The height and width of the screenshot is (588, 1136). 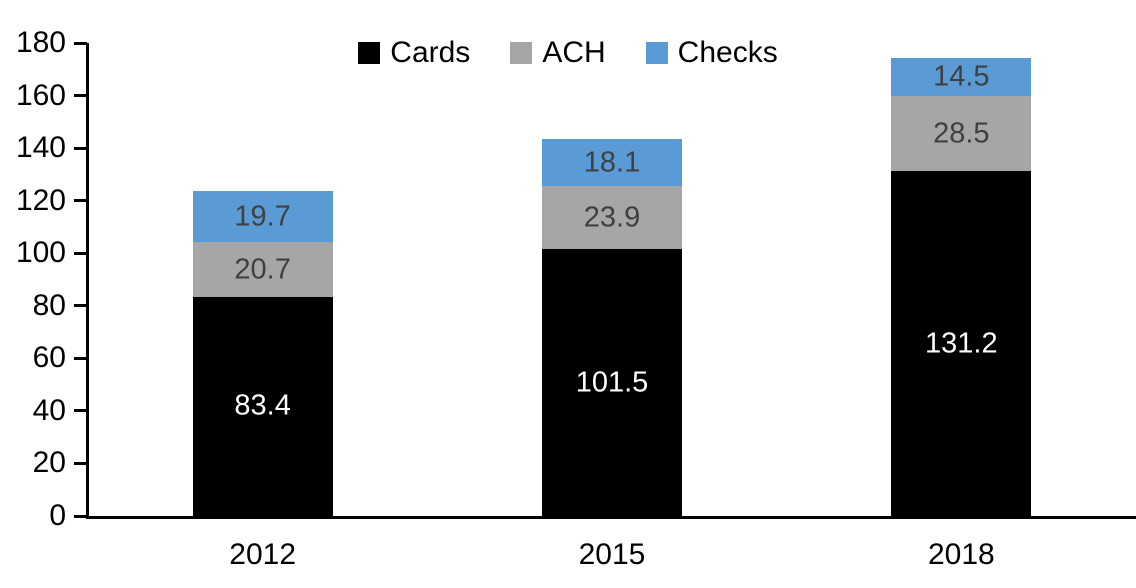 What do you see at coordinates (961, 554) in the screenshot?
I see `x-axis-category-label: 2018` at bounding box center [961, 554].